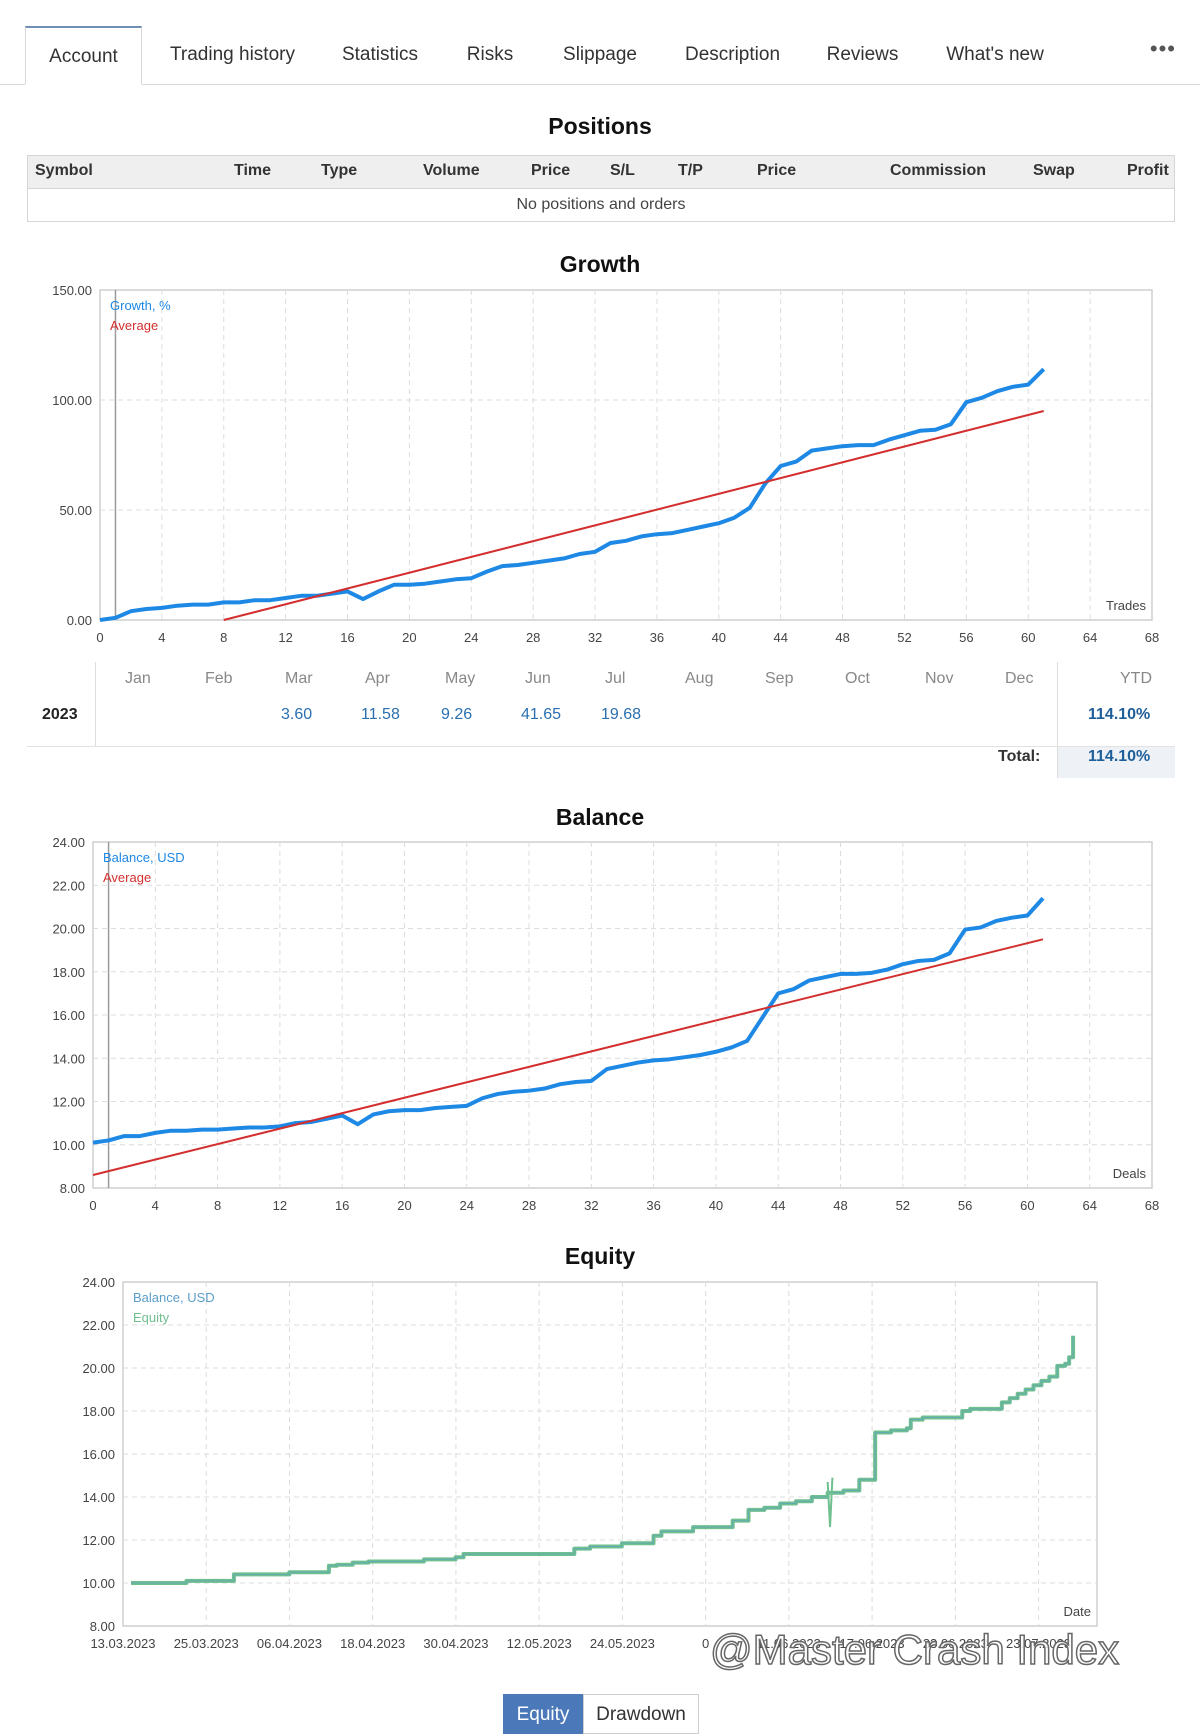  Describe the element at coordinates (641, 1714) in the screenshot. I see `drawdown-toggle-button: Drawdown` at that location.